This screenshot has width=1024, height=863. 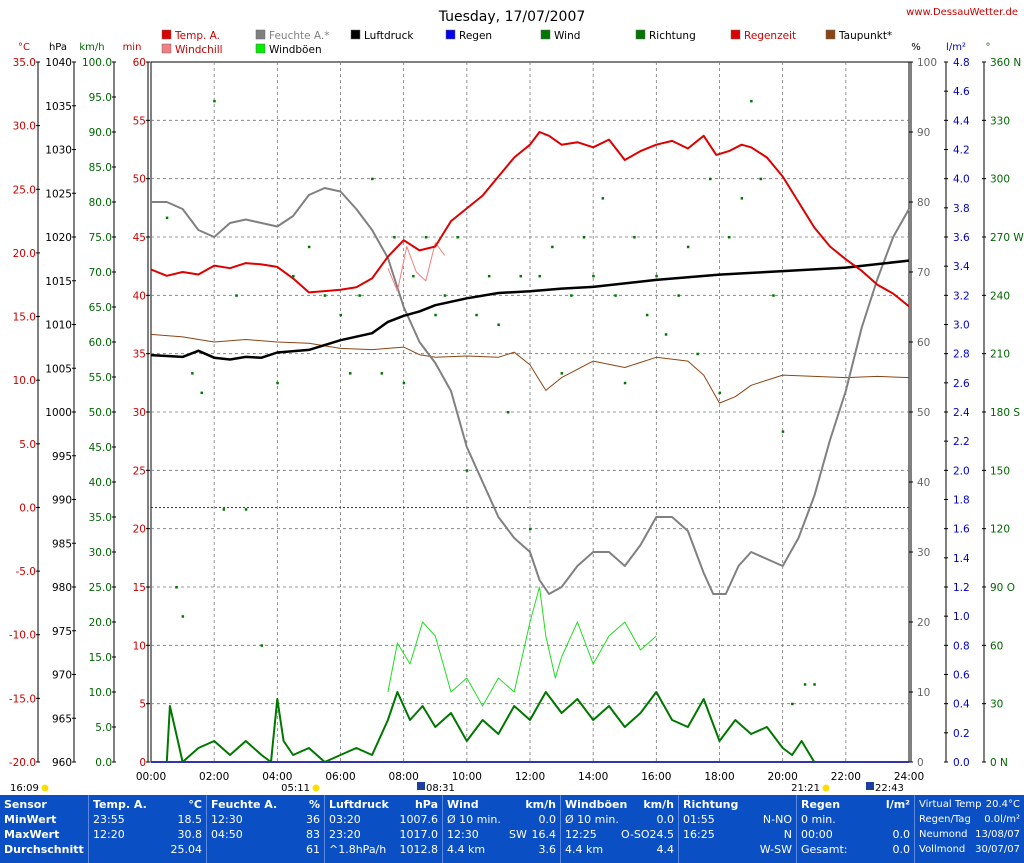 I want to click on sunrise-time: 05:11, so click(x=295, y=788).